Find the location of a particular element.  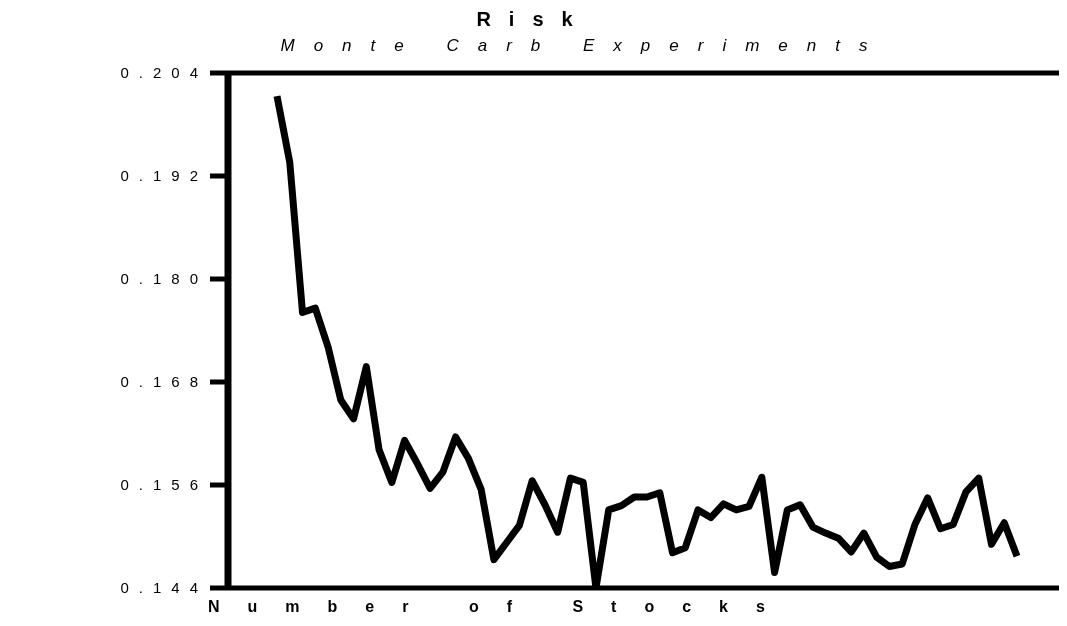

y-tick-label: 0.144 is located at coordinates (164, 588).